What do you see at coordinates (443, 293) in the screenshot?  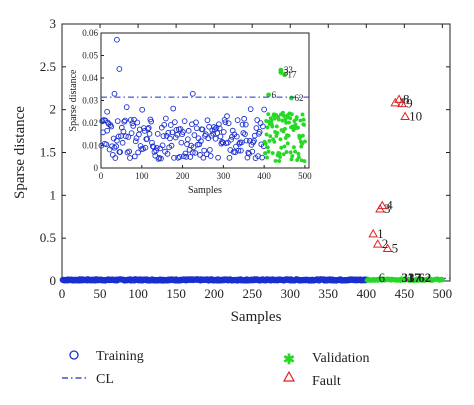 I see `main-x-tick-label: 500` at bounding box center [443, 293].